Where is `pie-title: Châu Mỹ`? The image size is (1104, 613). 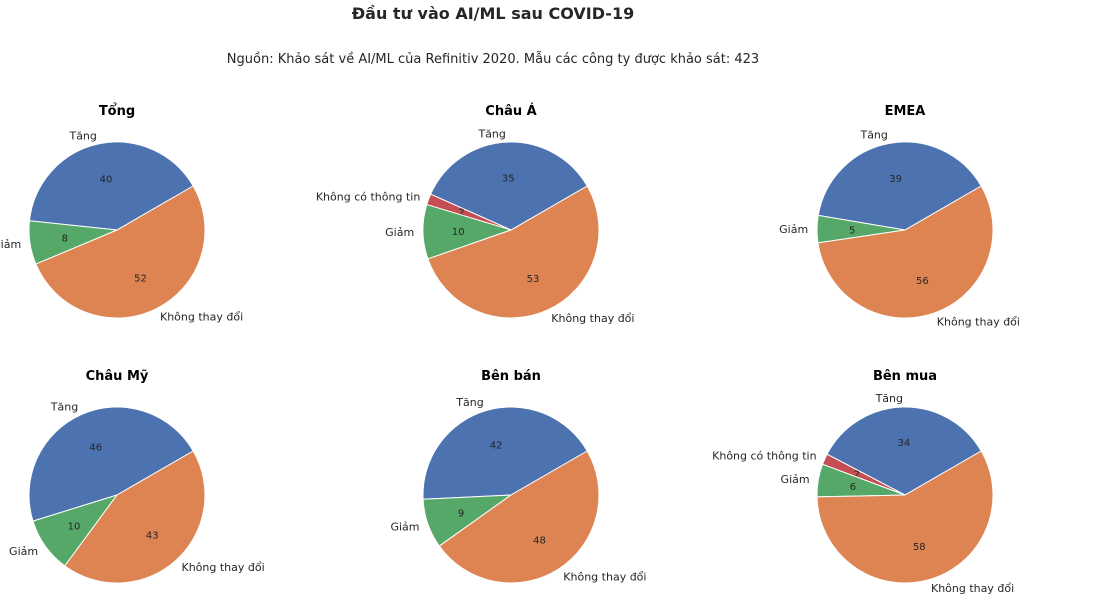
pie-title: Châu Mỹ is located at coordinates (117, 376).